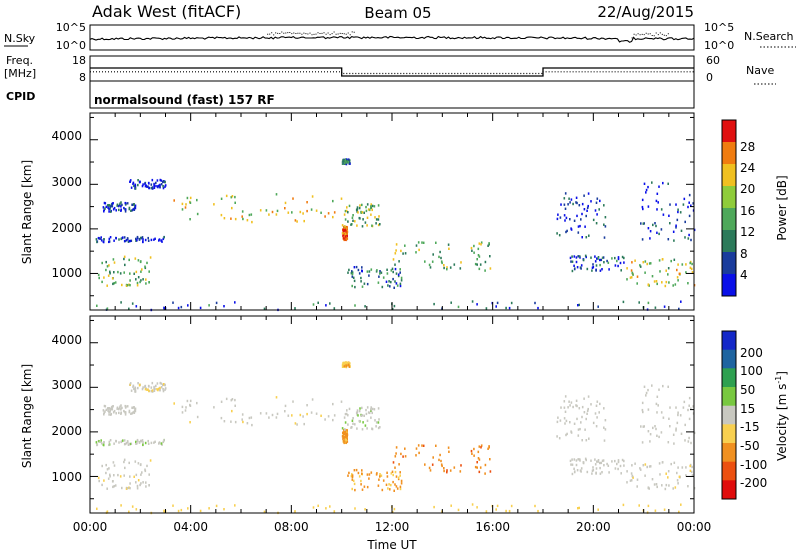 This screenshot has height=554, width=800. I want to click on noise-tick-left-bottom: 10^0, so click(71, 45).